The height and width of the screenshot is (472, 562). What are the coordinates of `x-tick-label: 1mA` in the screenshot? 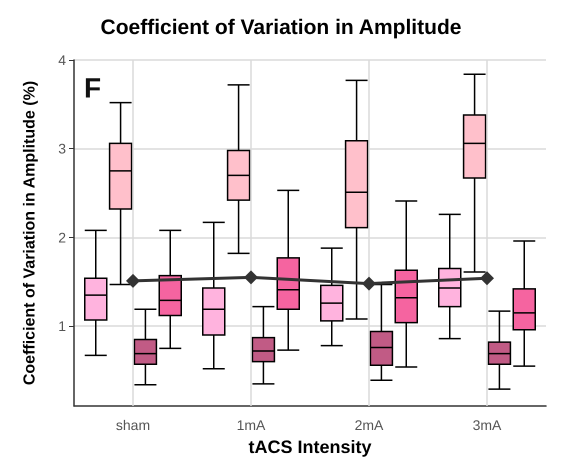 It's located at (251, 425).